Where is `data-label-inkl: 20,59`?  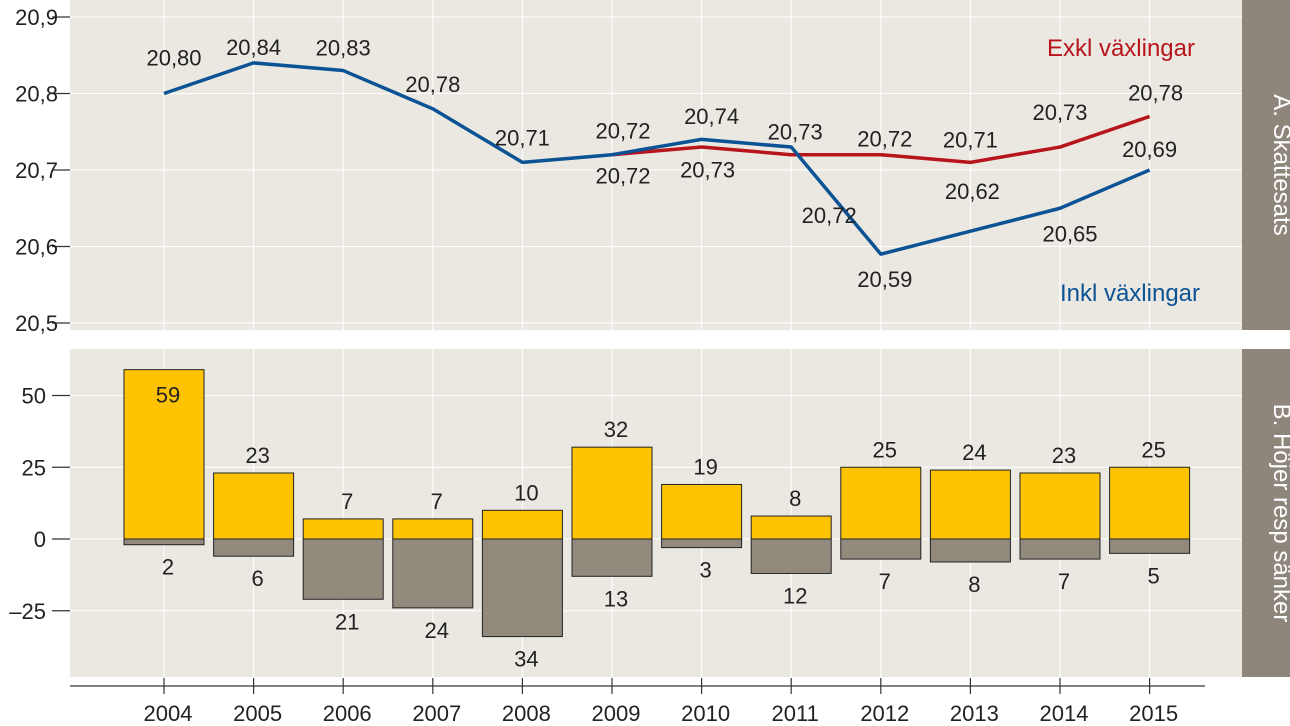
data-label-inkl: 20,59 is located at coordinates (884, 279).